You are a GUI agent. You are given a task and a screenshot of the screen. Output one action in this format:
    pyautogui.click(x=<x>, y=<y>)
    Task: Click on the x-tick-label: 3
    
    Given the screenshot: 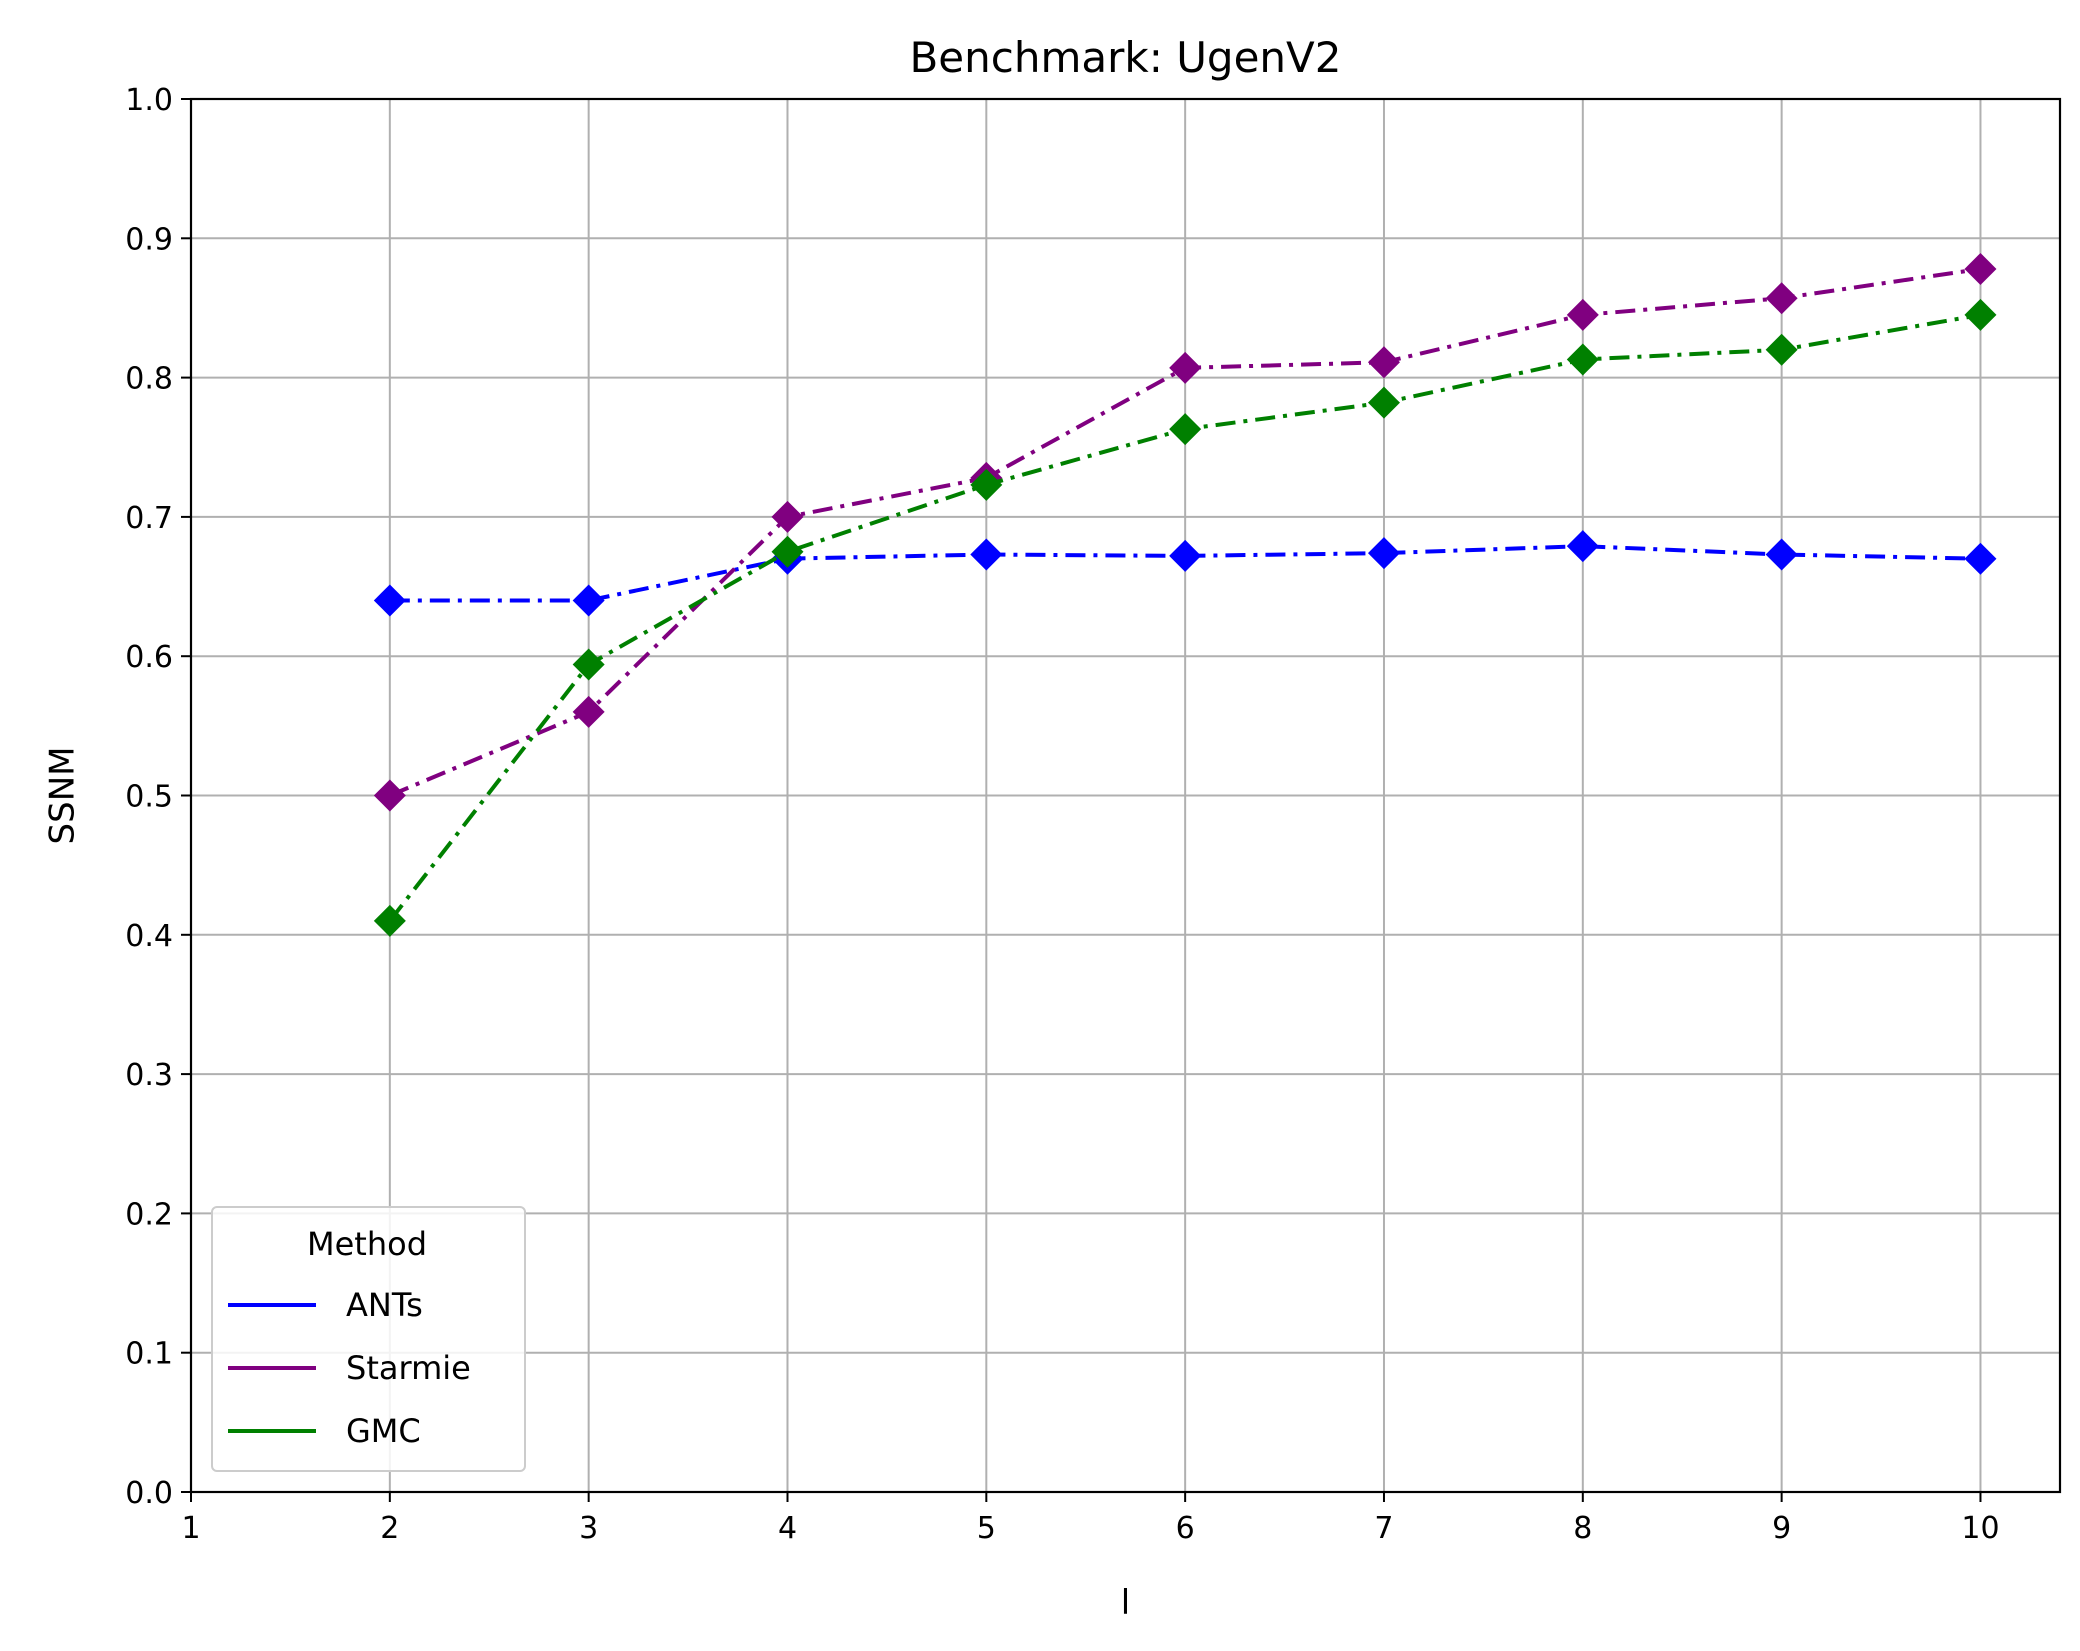 What is the action you would take?
    pyautogui.click(x=588, y=1528)
    